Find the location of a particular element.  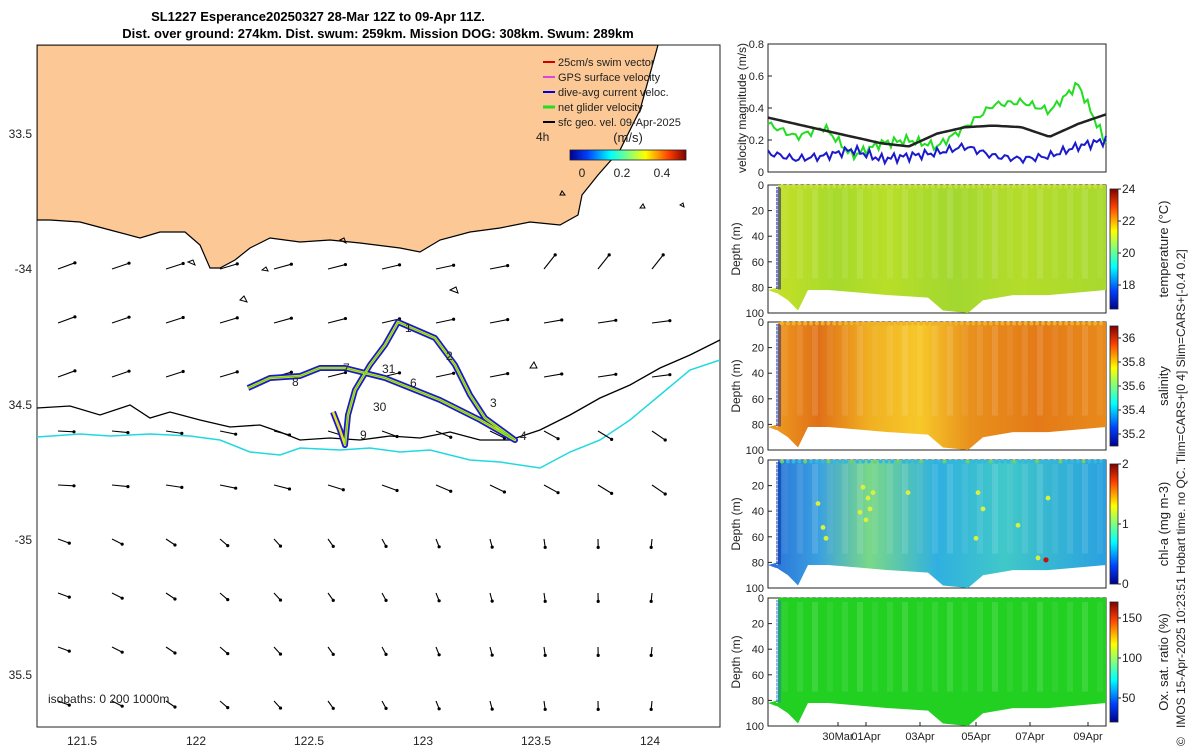

y-tick: -34 is located at coordinates (24, 269).